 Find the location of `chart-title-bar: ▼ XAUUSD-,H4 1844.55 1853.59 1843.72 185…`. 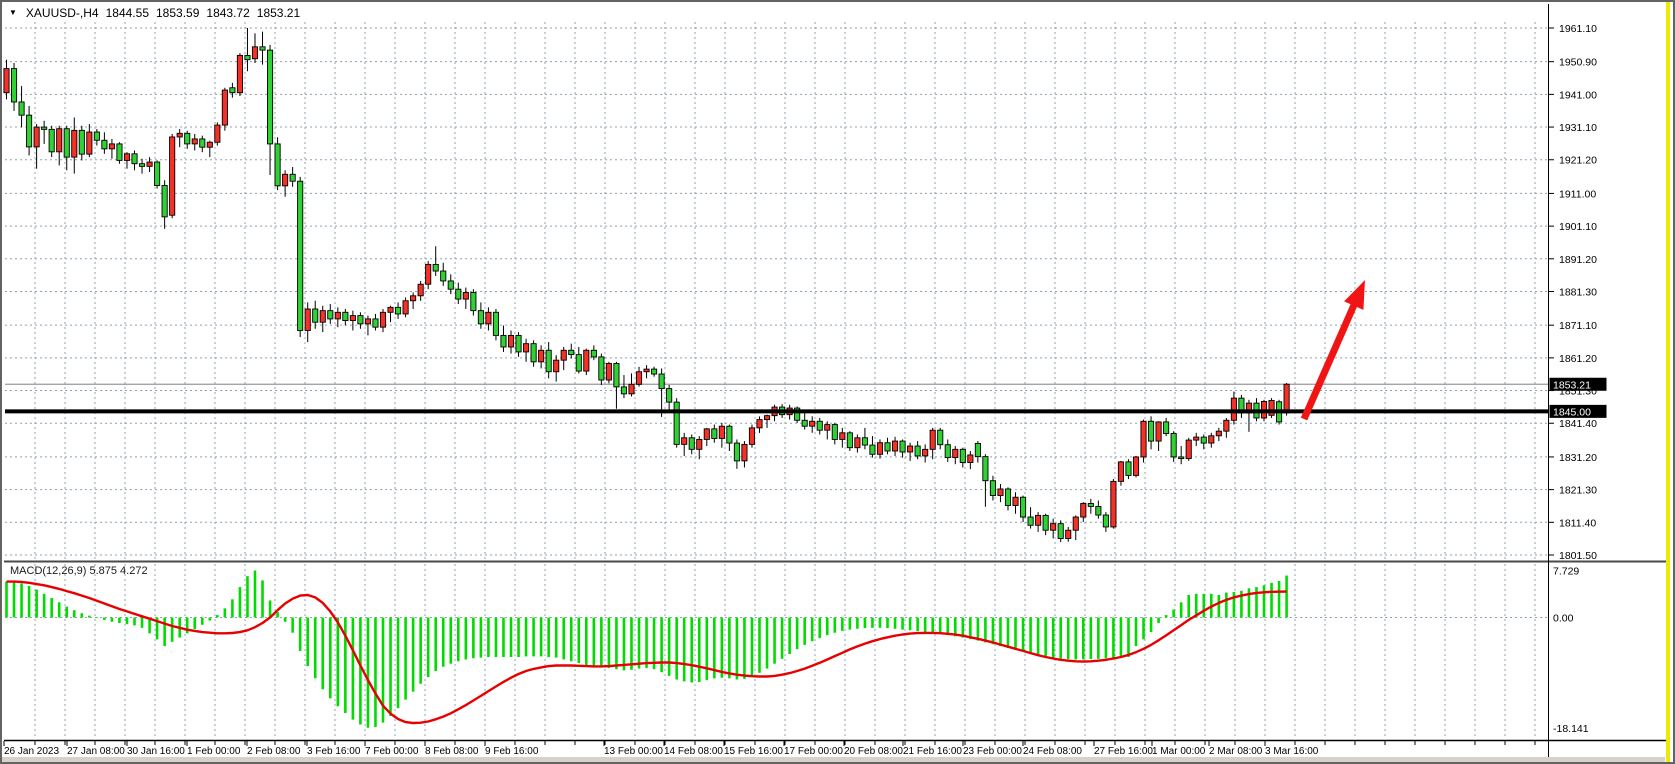

chart-title-bar: ▼ XAUUSD-,H4 1844.55 1853.59 1843.72 185… is located at coordinates (154, 12).